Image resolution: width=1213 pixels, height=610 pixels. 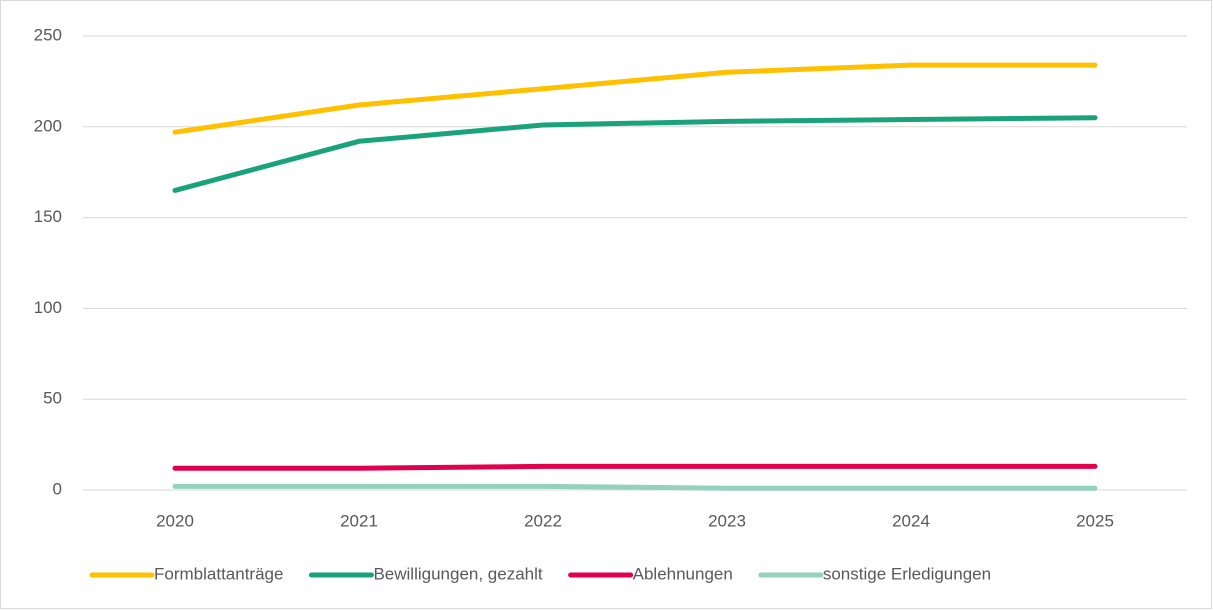 What do you see at coordinates (727, 520) in the screenshot?
I see `x-tick-label: 2023` at bounding box center [727, 520].